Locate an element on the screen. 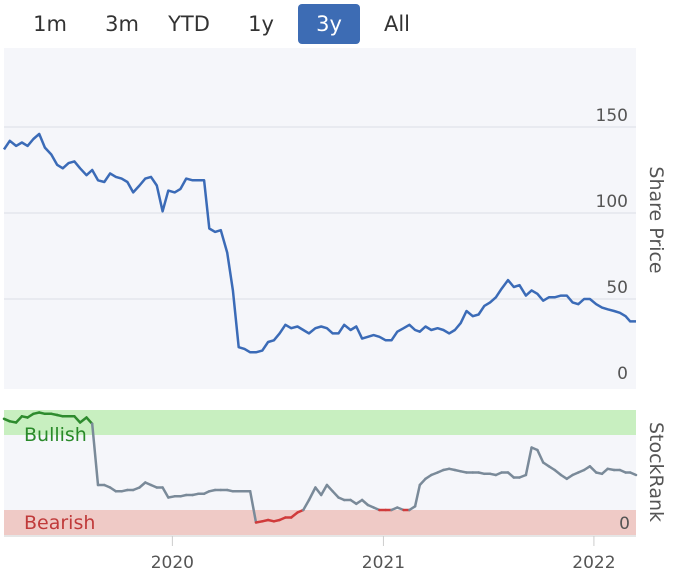 This screenshot has height=583, width=679. range-button-all: All is located at coordinates (397, 24).